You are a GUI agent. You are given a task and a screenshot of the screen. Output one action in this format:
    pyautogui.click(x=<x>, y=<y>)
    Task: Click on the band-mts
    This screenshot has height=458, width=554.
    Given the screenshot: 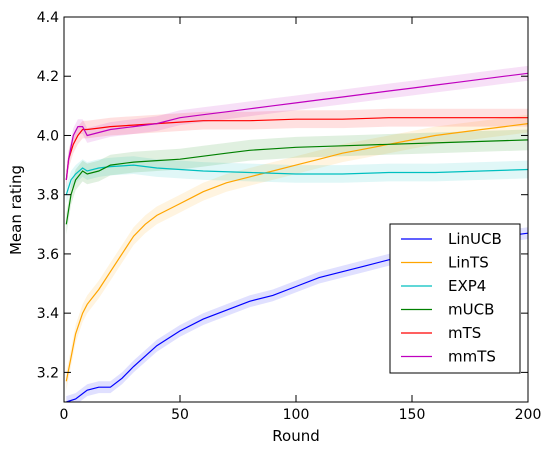 What is the action you would take?
    pyautogui.click(x=297, y=148)
    